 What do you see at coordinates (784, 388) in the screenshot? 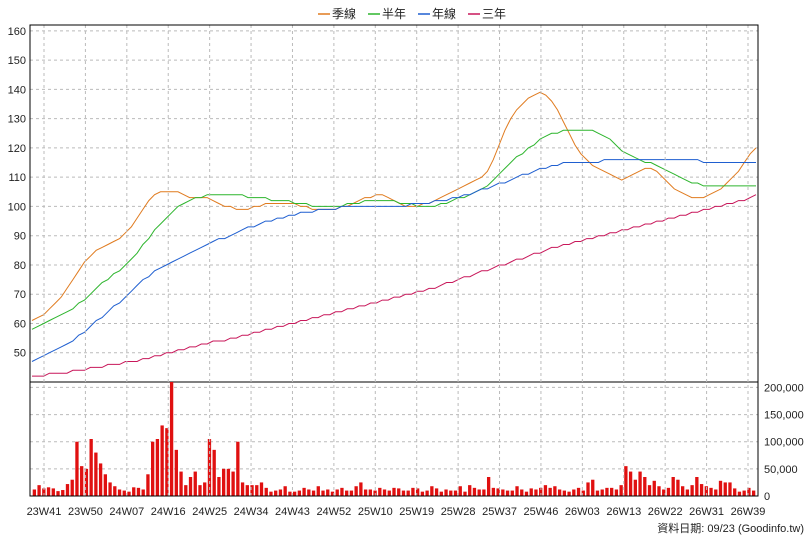
I see `volume-tick-label: 200,000` at bounding box center [784, 388].